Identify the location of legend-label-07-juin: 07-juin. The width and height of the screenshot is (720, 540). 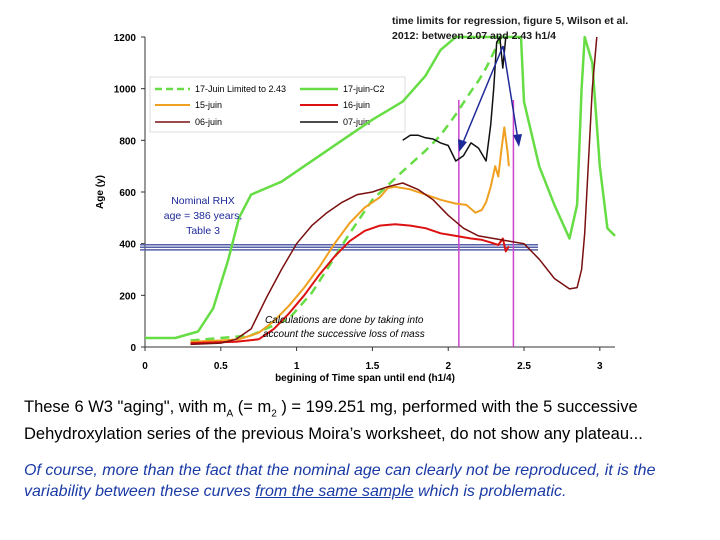
(356, 122).